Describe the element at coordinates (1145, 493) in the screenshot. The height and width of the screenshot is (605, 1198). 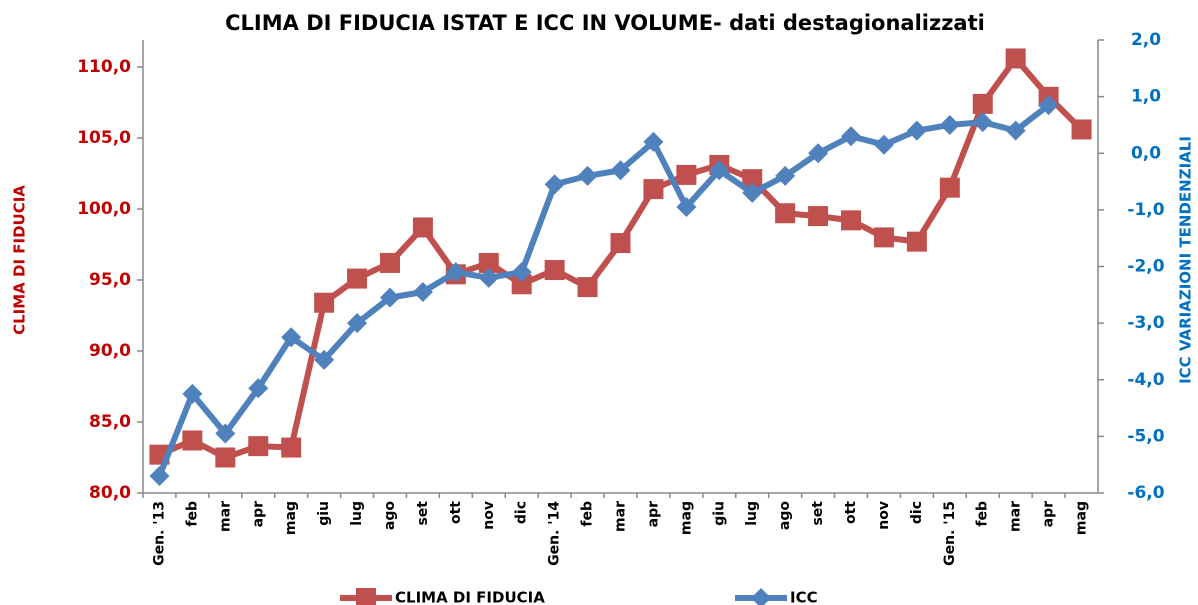
I see `y2-tick-label: -6,0` at that location.